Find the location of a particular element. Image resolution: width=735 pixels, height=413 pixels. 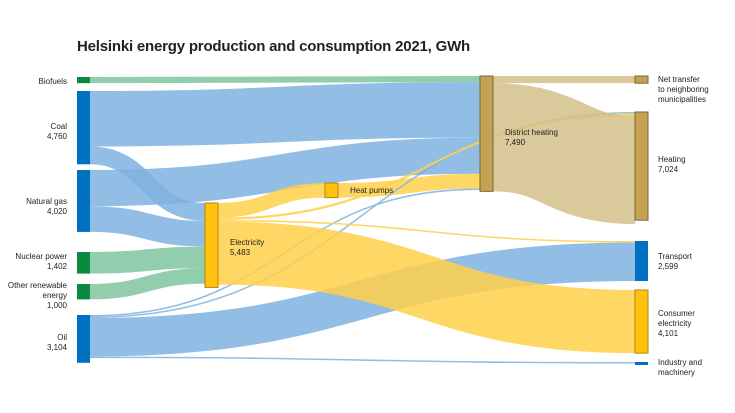

node-label-hp: Heat pumps is located at coordinates (371, 191).